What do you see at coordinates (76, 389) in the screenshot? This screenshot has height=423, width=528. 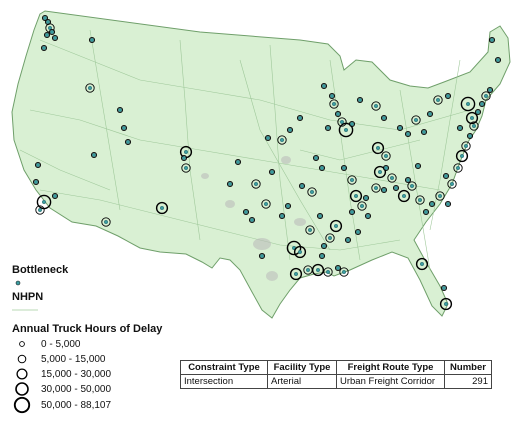 I see `delay-class-4: 30,000 - 50,000` at bounding box center [76, 389].